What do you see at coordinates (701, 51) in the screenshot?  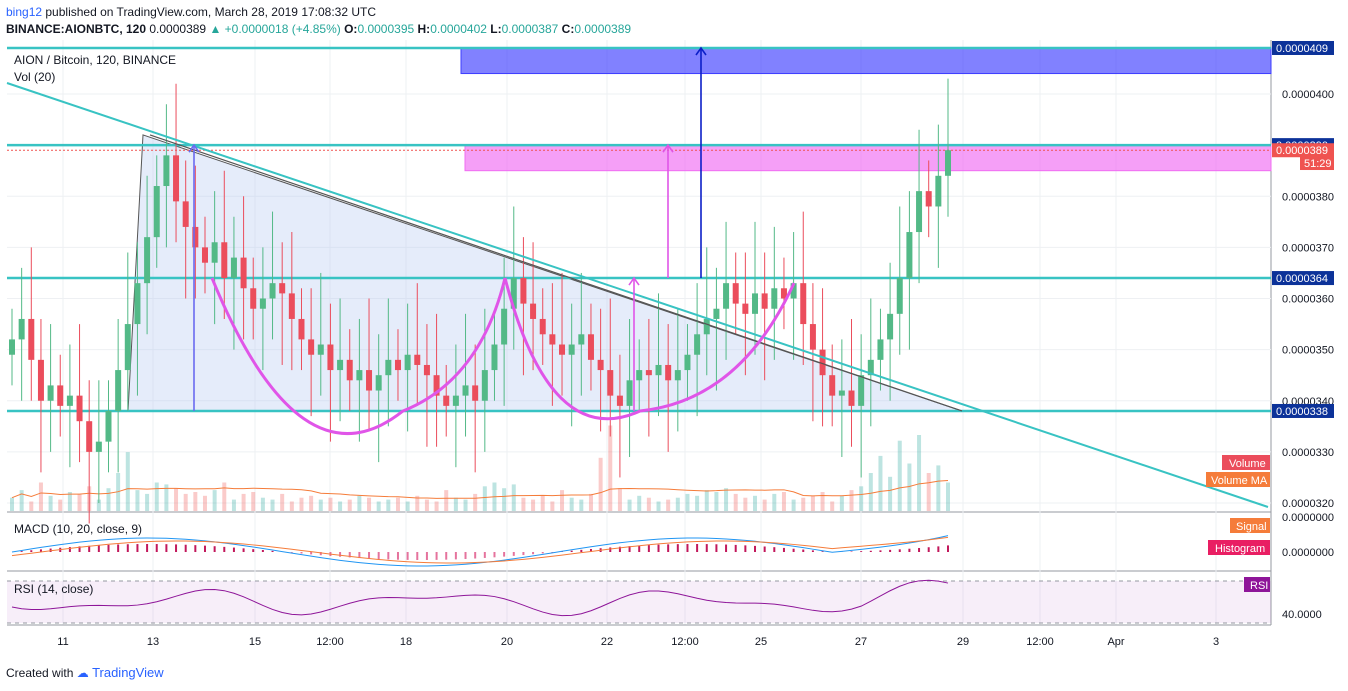 I see `target-arrow-head` at bounding box center [701, 51].